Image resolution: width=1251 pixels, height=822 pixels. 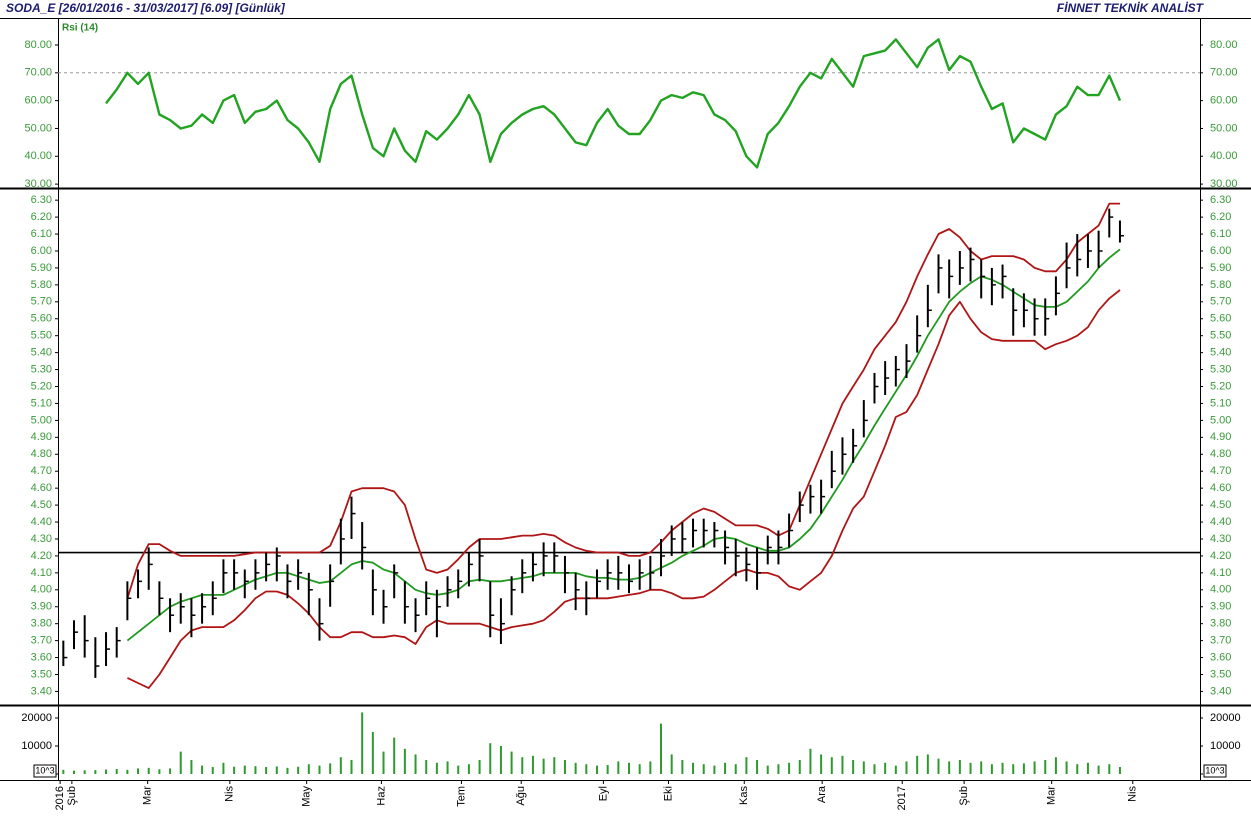 What do you see at coordinates (613, 103) in the screenshot?
I see `rsi-line` at bounding box center [613, 103].